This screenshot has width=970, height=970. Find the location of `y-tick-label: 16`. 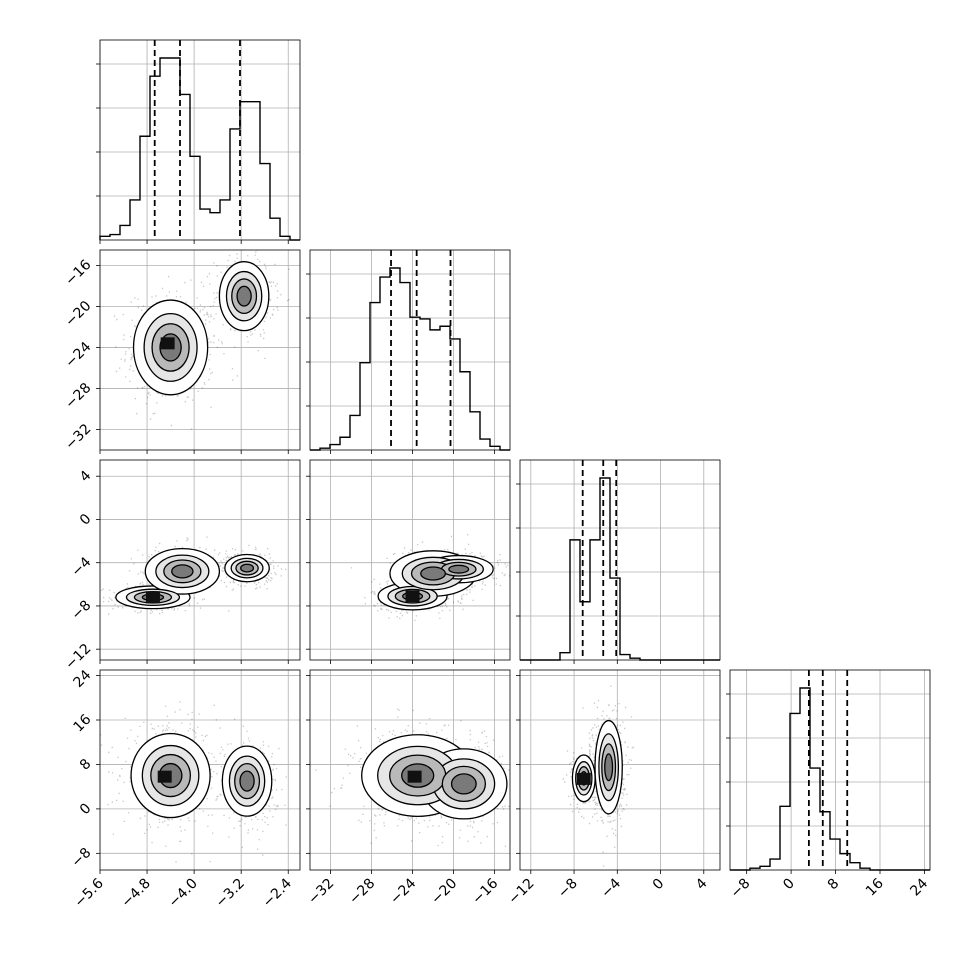

y-tick-label: 16 is located at coordinates (83, 723).